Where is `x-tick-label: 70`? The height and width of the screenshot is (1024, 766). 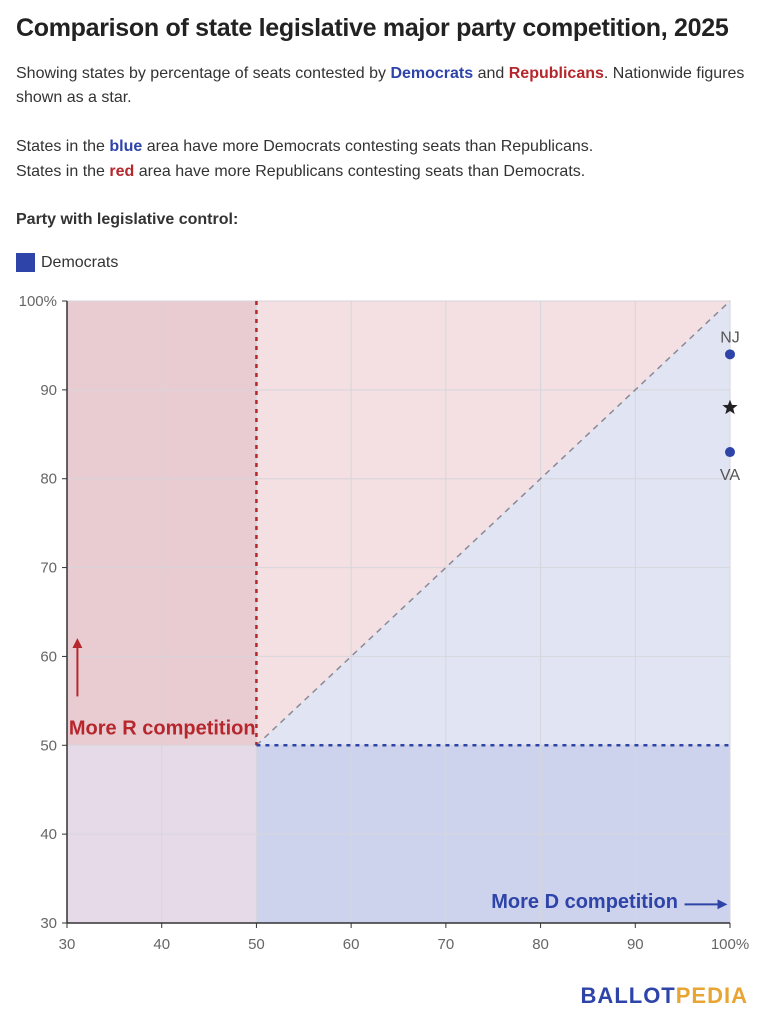
x-tick-label: 70 is located at coordinates (446, 944).